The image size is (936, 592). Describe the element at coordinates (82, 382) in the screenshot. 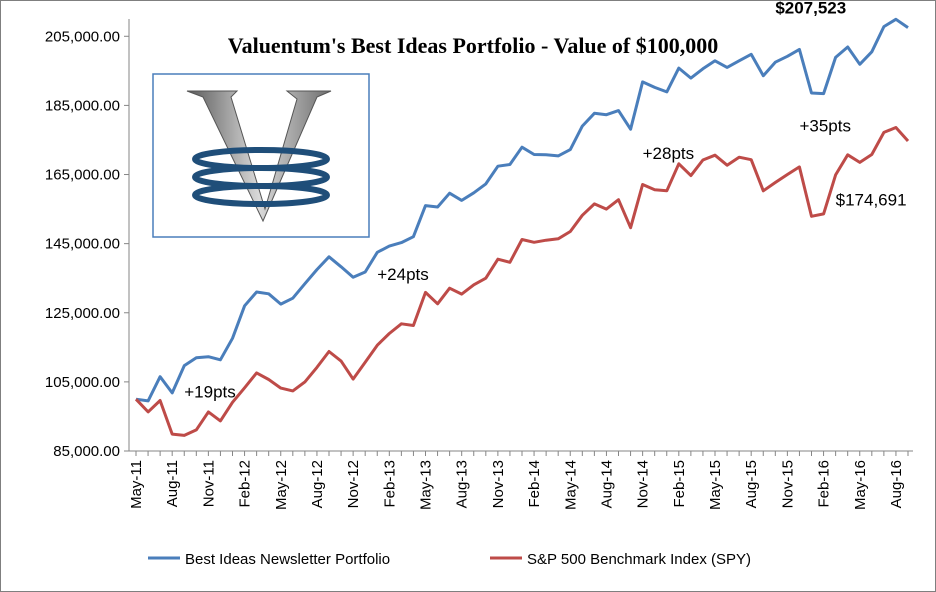

I see `y-tick-label: 105,000.00` at that location.